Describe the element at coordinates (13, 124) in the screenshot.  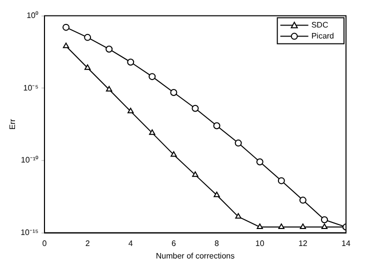
I see `y-axis-title: Err` at that location.